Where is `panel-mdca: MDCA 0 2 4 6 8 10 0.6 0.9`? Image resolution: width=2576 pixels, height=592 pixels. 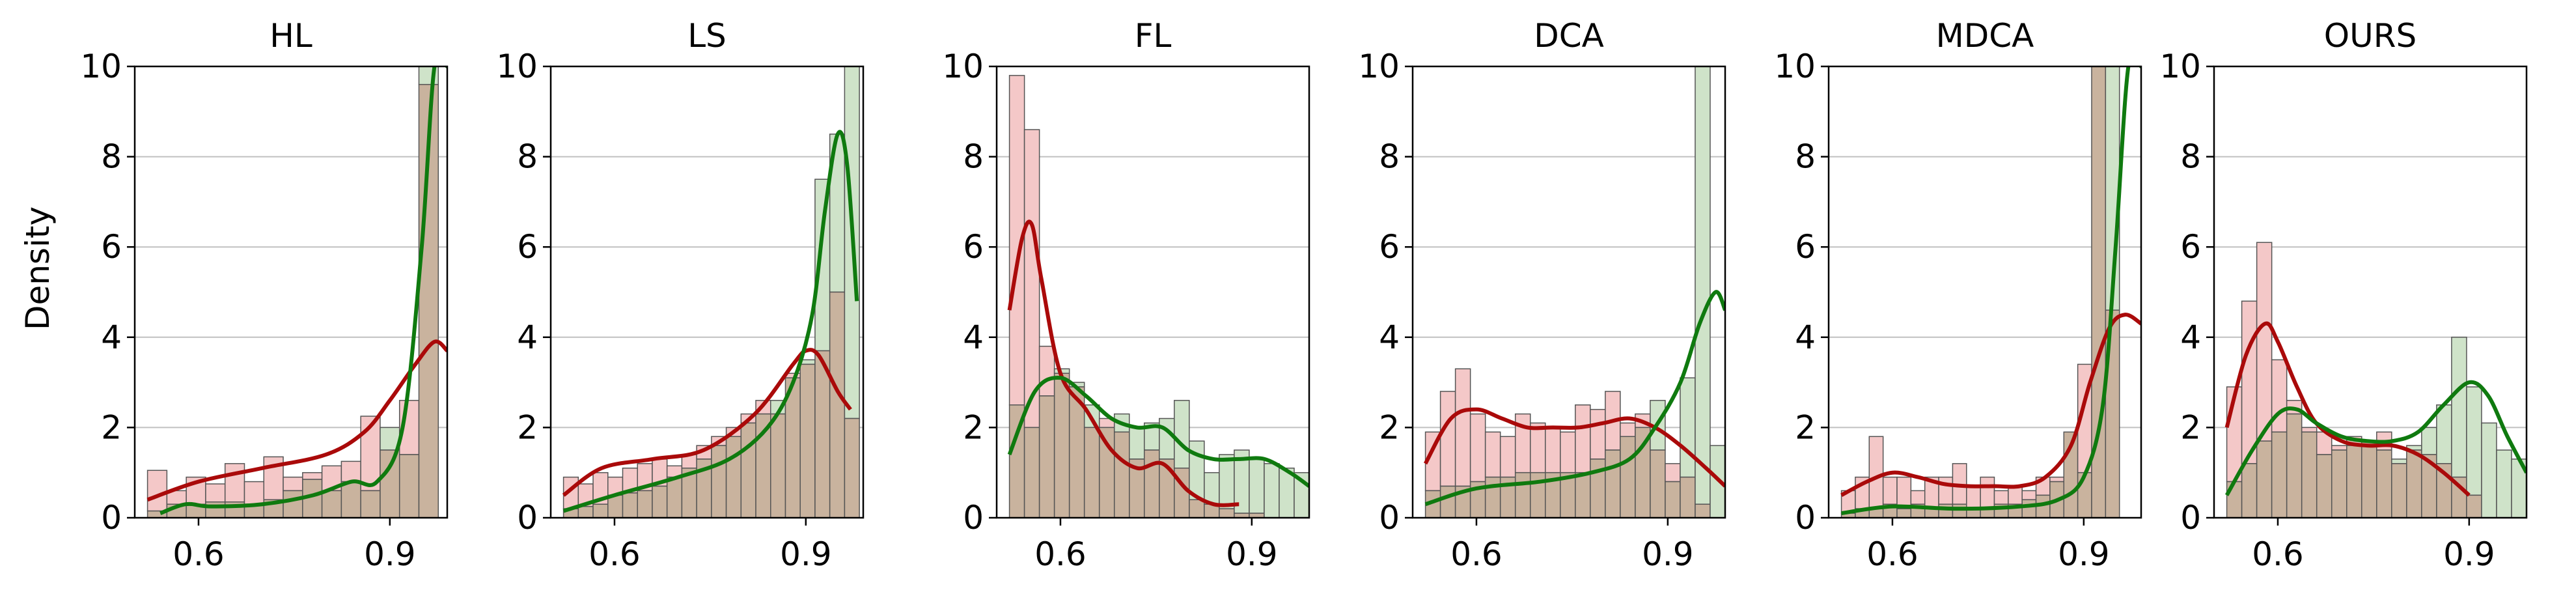
panel-mdca: MDCA 0 2 4 6 8 10 0.6 0.9 is located at coordinates (1958, 295).